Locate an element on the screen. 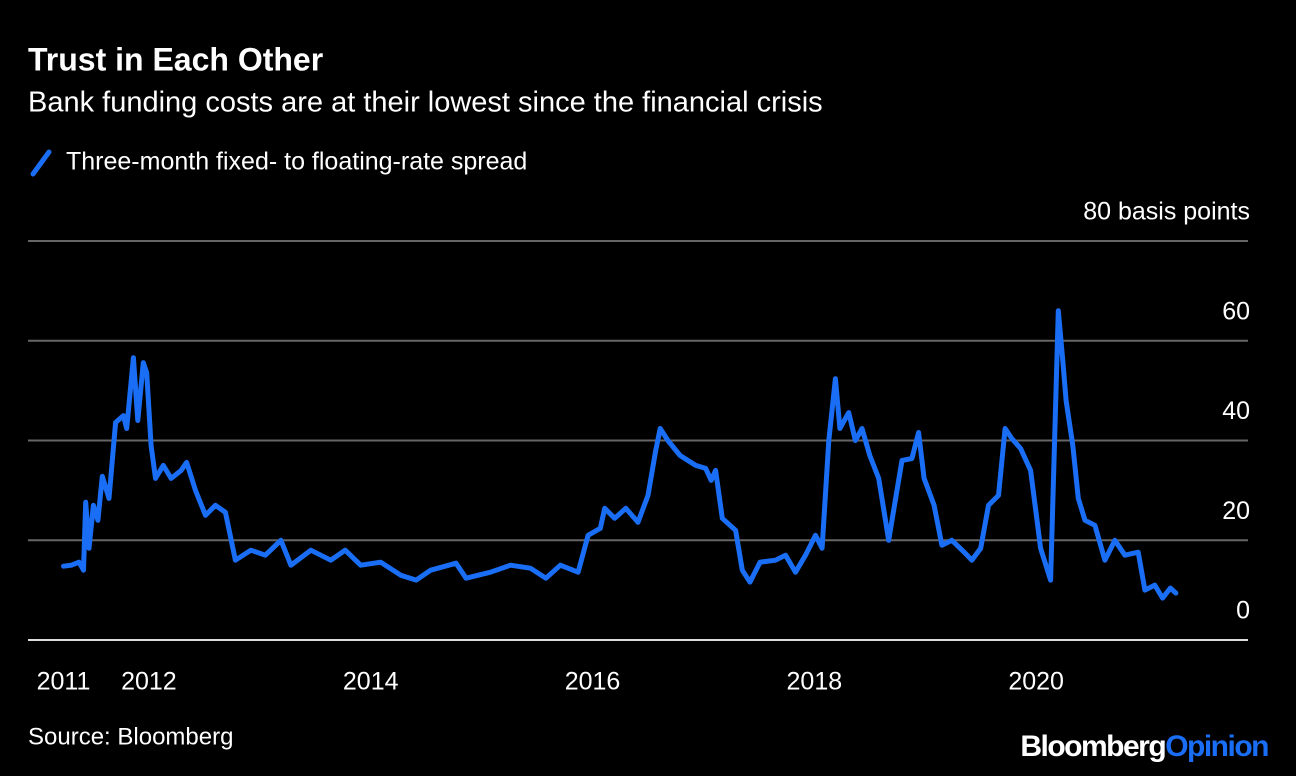 The height and width of the screenshot is (776, 1296). x-tick-label: 2014 is located at coordinates (371, 682).